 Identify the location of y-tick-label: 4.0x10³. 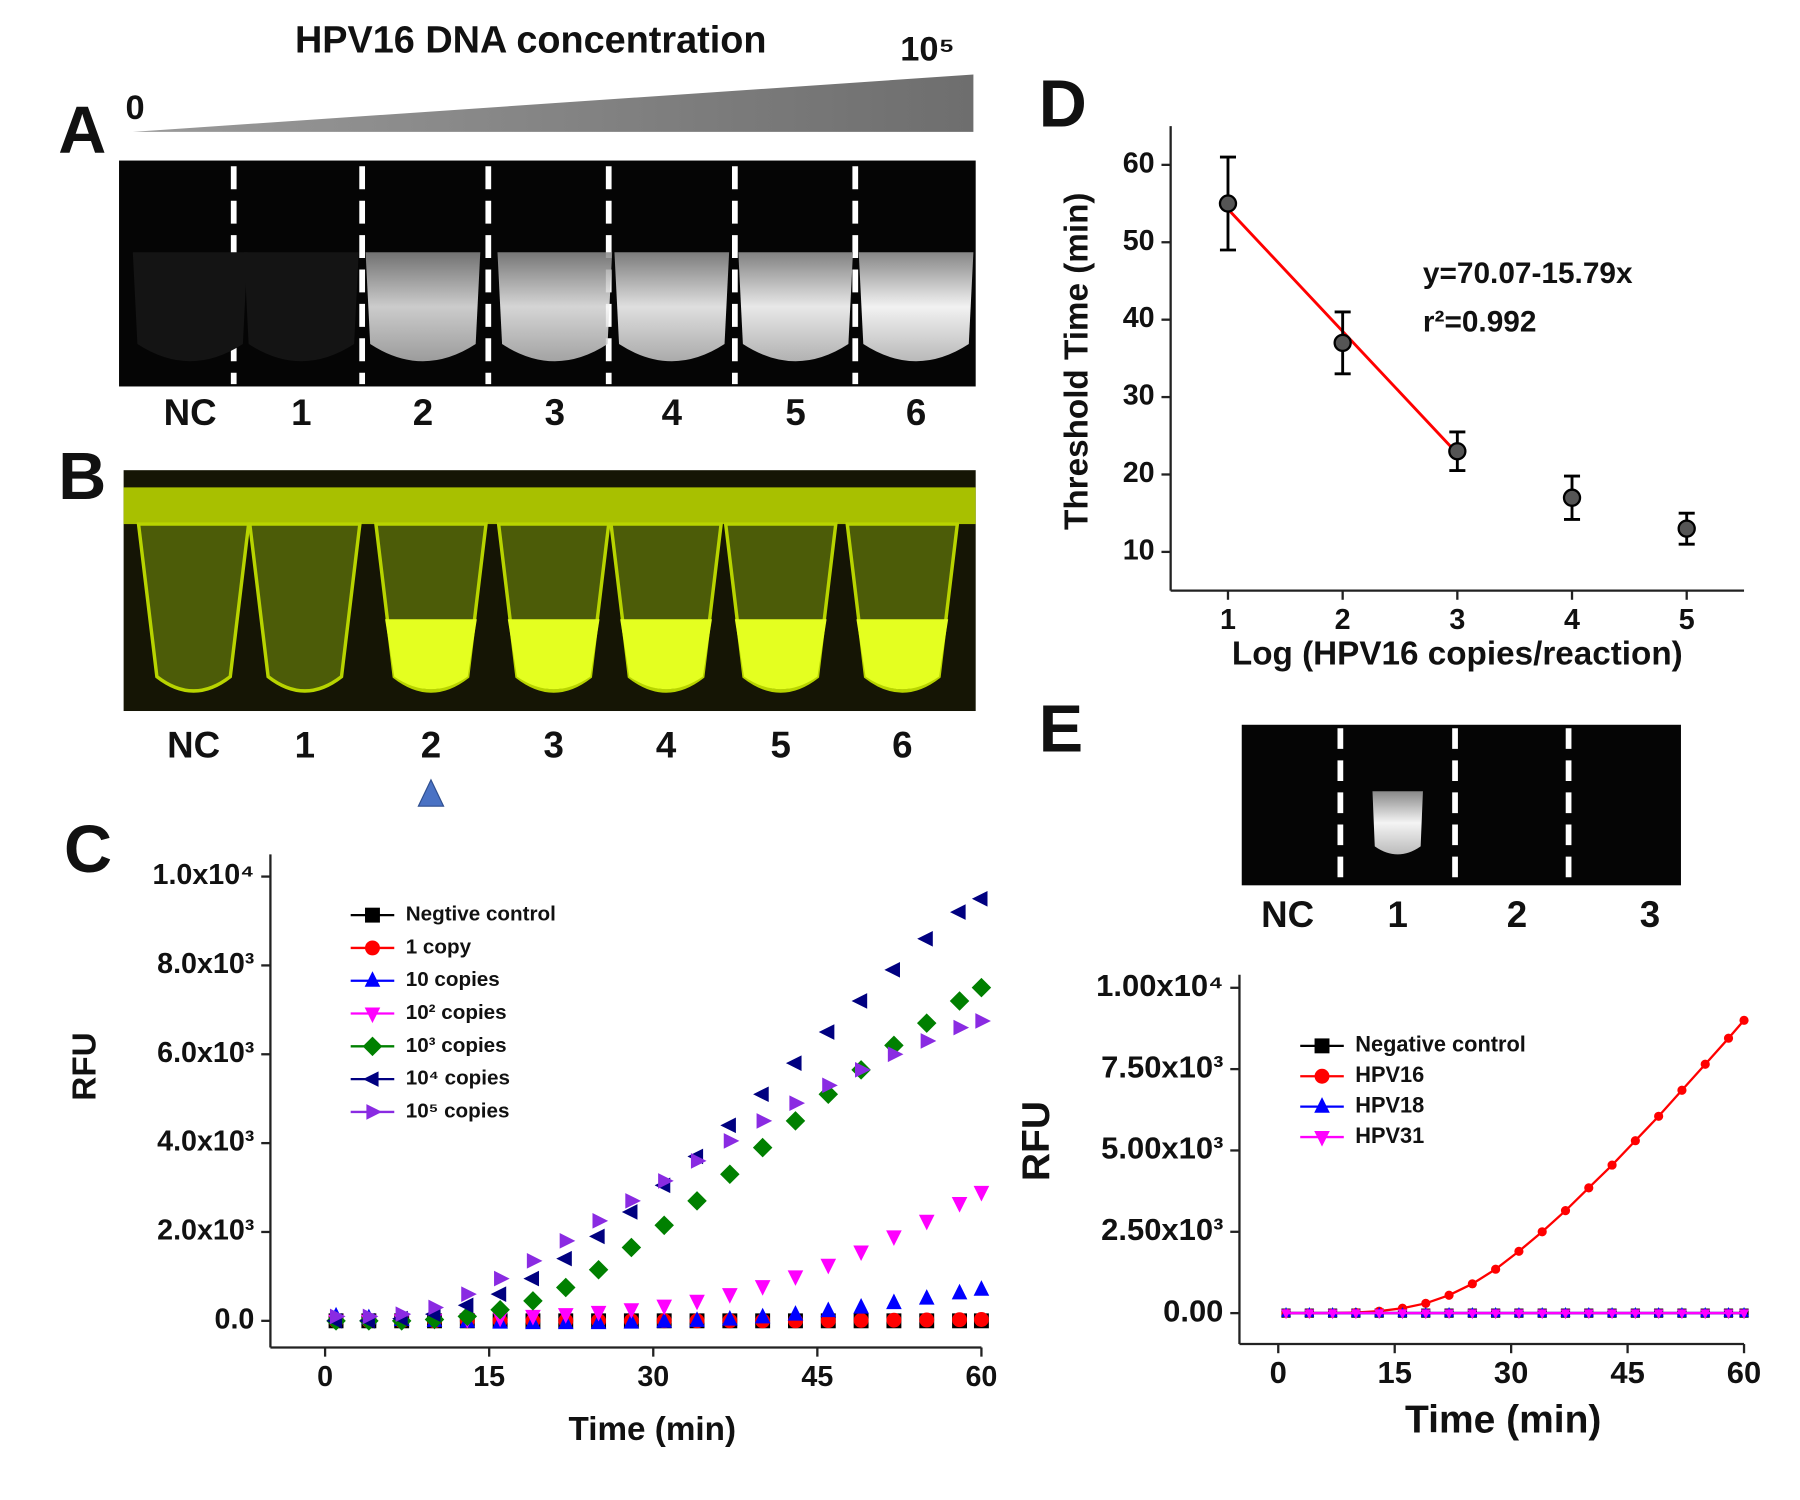
(205, 1142).